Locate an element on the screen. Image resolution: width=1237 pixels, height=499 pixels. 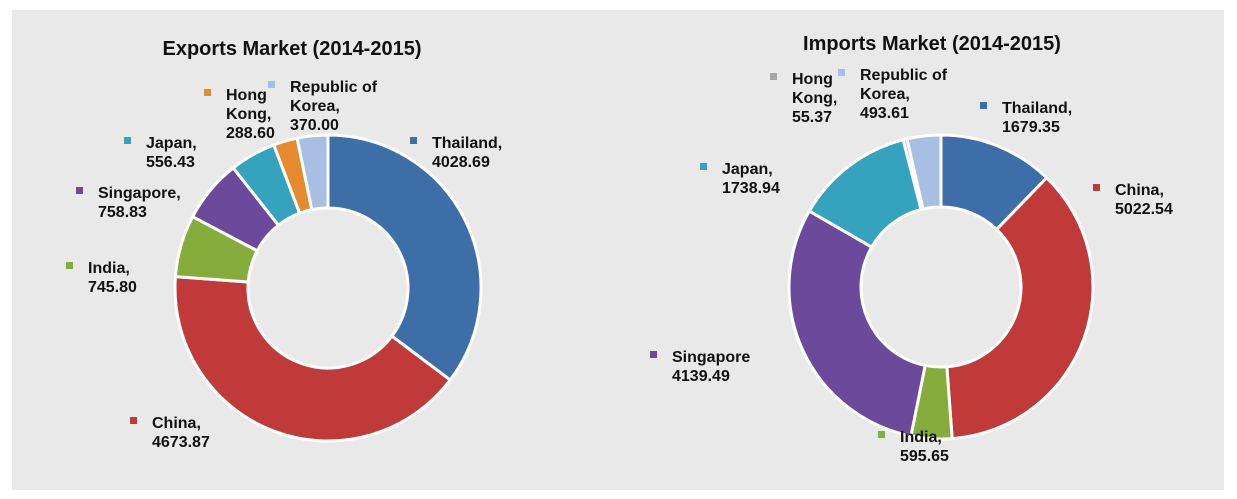
data-label: Republic of Korea, 370.00 is located at coordinates (334, 106).